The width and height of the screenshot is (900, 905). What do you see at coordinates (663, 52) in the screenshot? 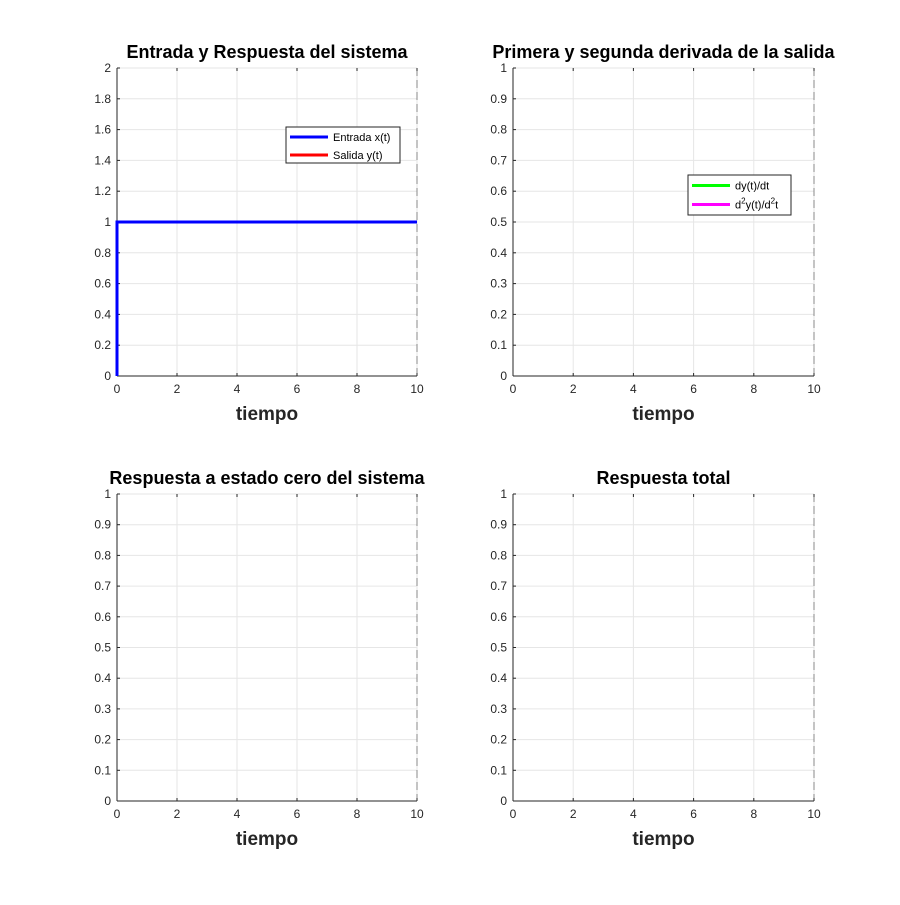
I see `chart-title: Primera y segunda derivada de la salida` at bounding box center [663, 52].